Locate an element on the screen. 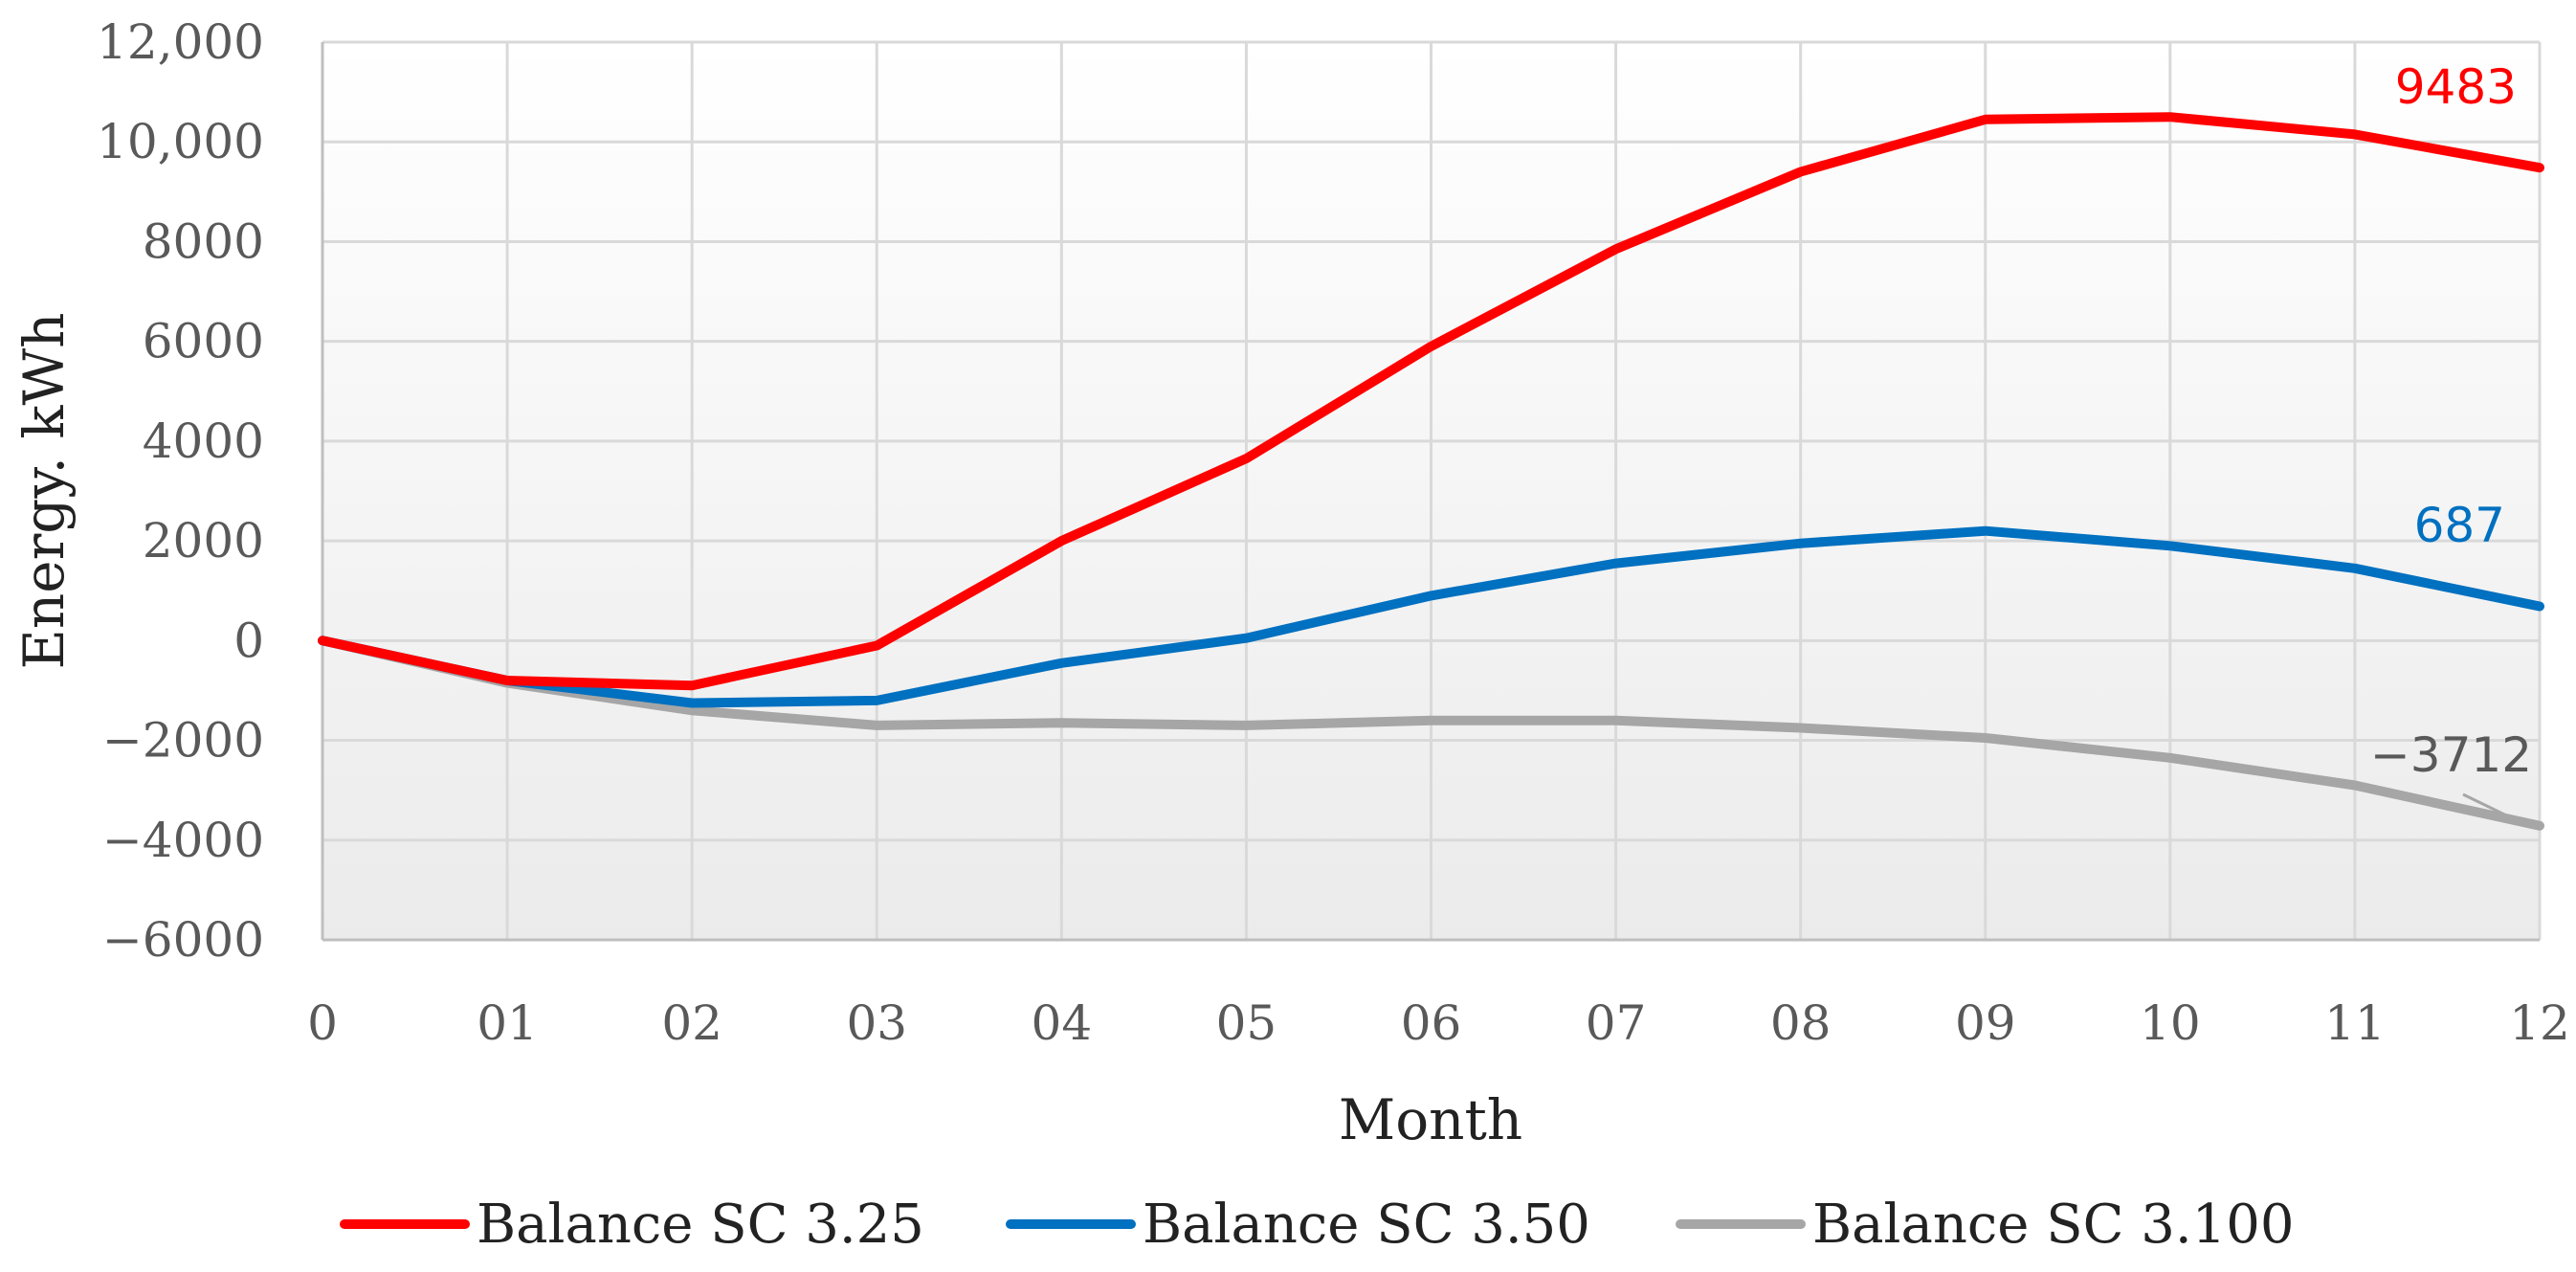 Image resolution: width=2576 pixels, height=1272 pixels. x-tick-label: 11 is located at coordinates (2355, 1023).